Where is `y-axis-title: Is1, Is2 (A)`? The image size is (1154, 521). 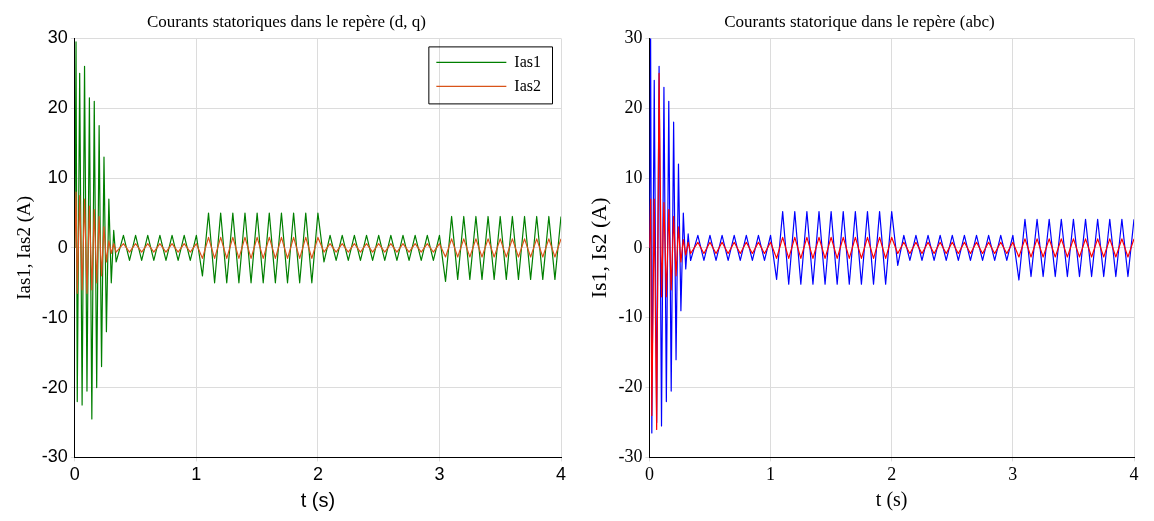 y-axis-title: Is1, Is2 (A) is located at coordinates (598, 248).